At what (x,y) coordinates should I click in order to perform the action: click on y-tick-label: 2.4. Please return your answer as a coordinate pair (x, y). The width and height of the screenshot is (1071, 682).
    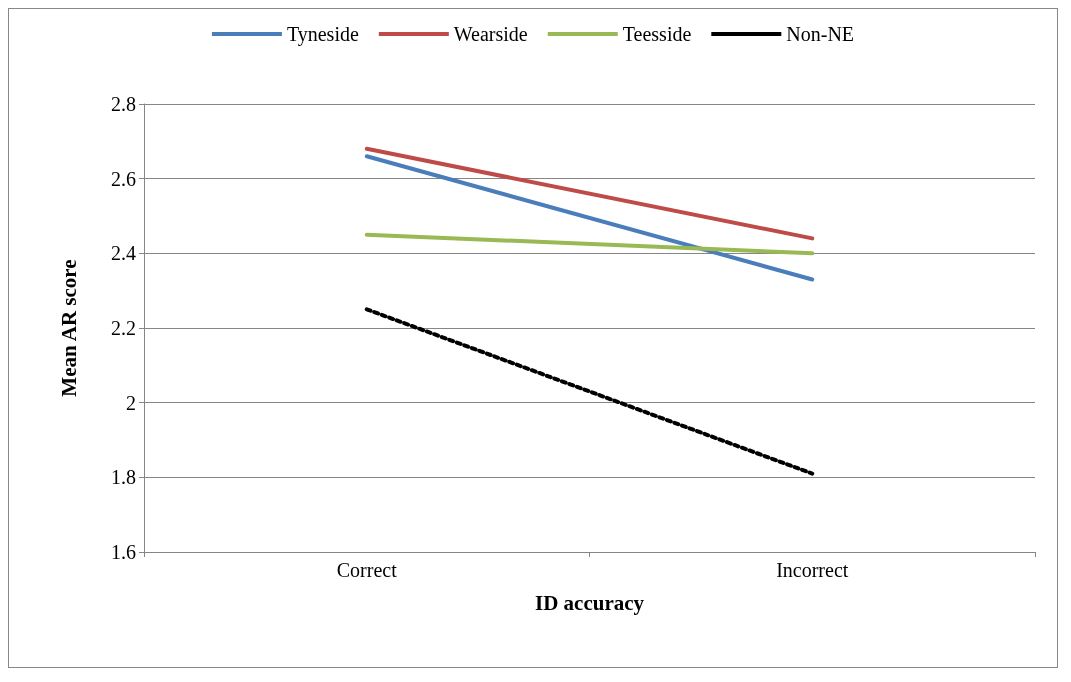
    Looking at the image, I should click on (123, 253).